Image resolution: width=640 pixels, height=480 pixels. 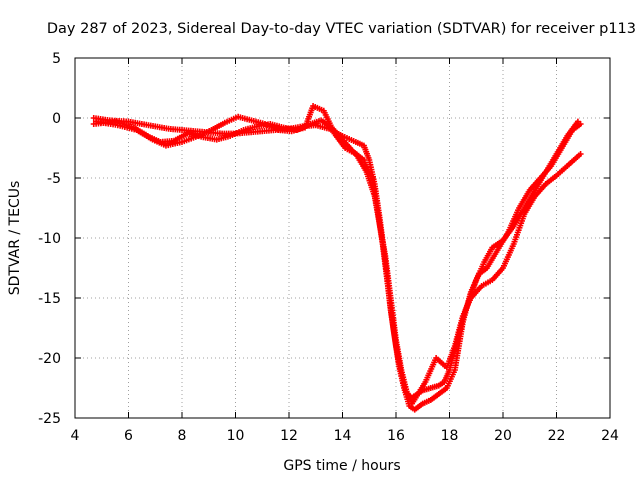 What do you see at coordinates (15, 238) in the screenshot?
I see `y-axis-label: SDTVAR / TECUs` at bounding box center [15, 238].